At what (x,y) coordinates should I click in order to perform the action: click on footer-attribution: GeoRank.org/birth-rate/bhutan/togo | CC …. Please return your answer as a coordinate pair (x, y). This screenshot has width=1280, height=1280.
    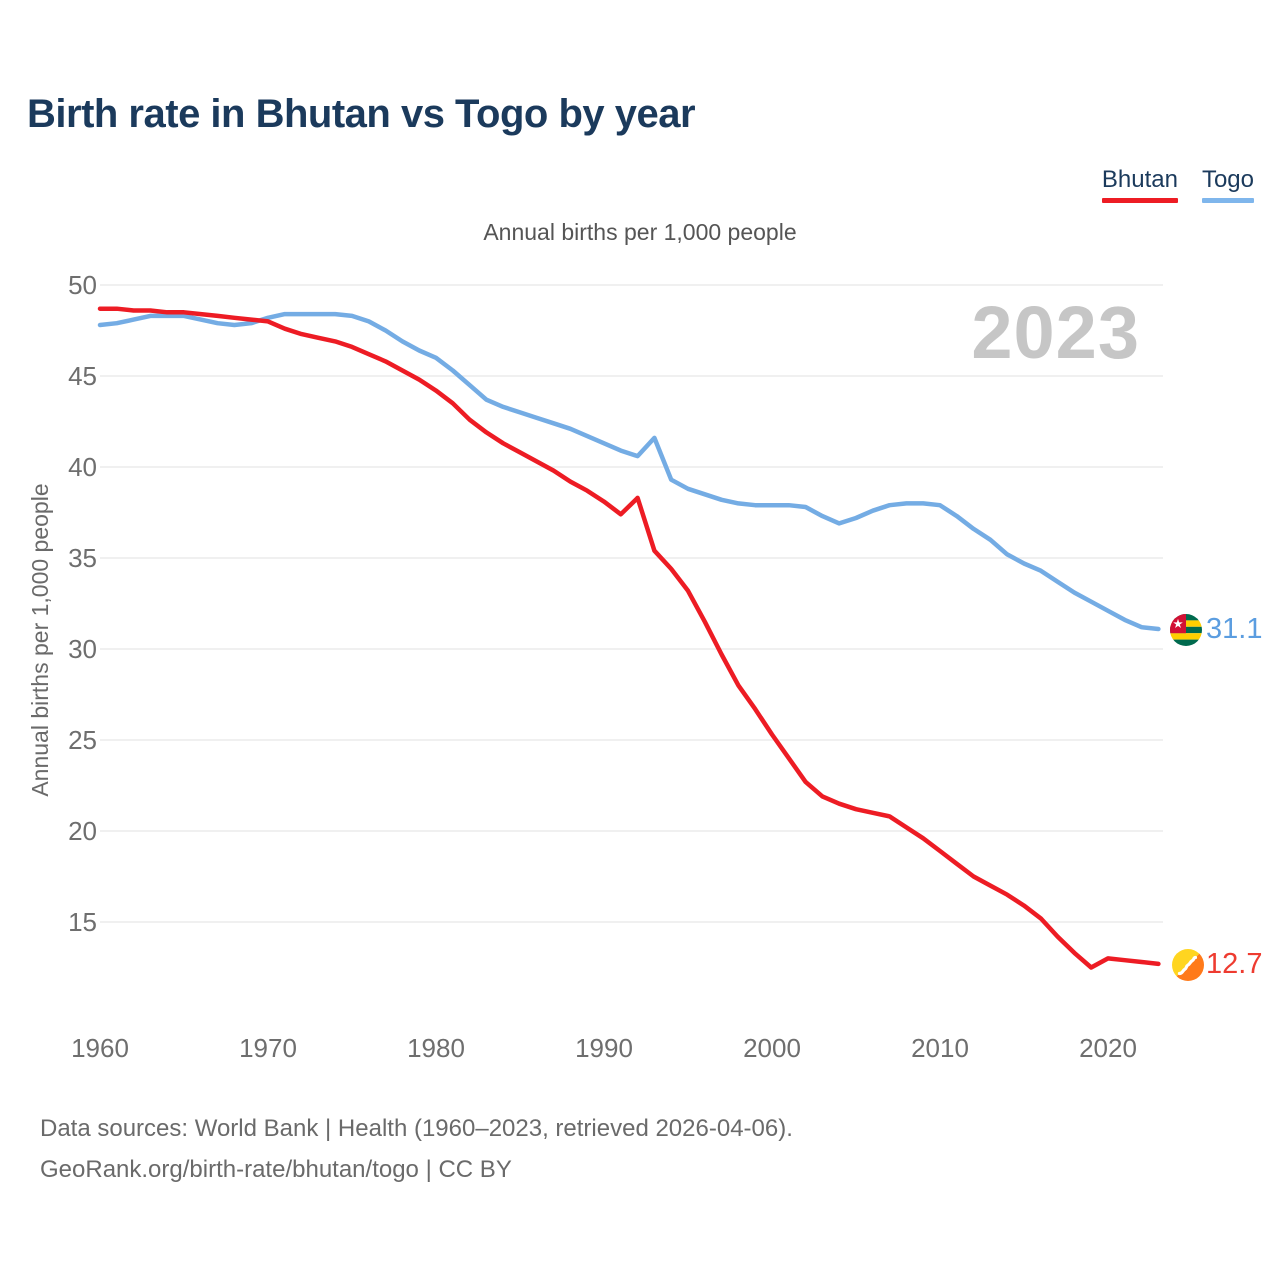
    Looking at the image, I should click on (276, 1169).